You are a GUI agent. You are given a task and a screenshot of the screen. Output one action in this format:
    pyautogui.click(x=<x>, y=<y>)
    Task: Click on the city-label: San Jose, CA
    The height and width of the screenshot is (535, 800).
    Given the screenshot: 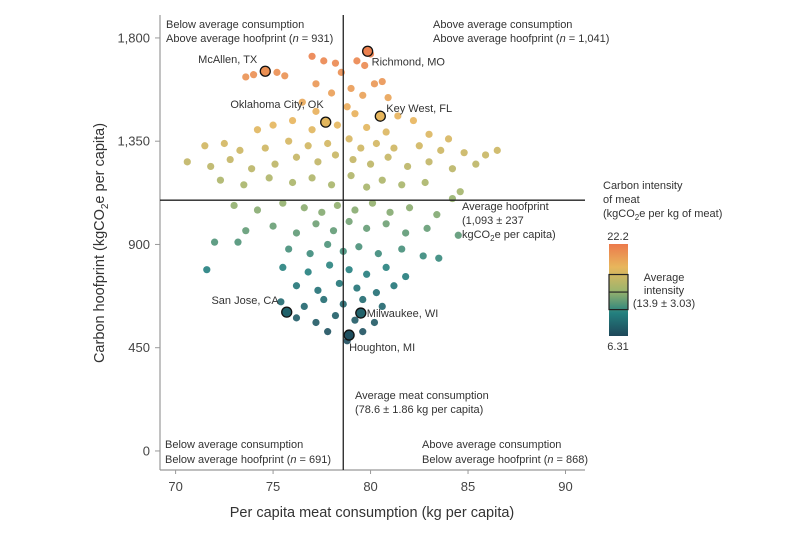 What is the action you would take?
    pyautogui.click(x=245, y=301)
    